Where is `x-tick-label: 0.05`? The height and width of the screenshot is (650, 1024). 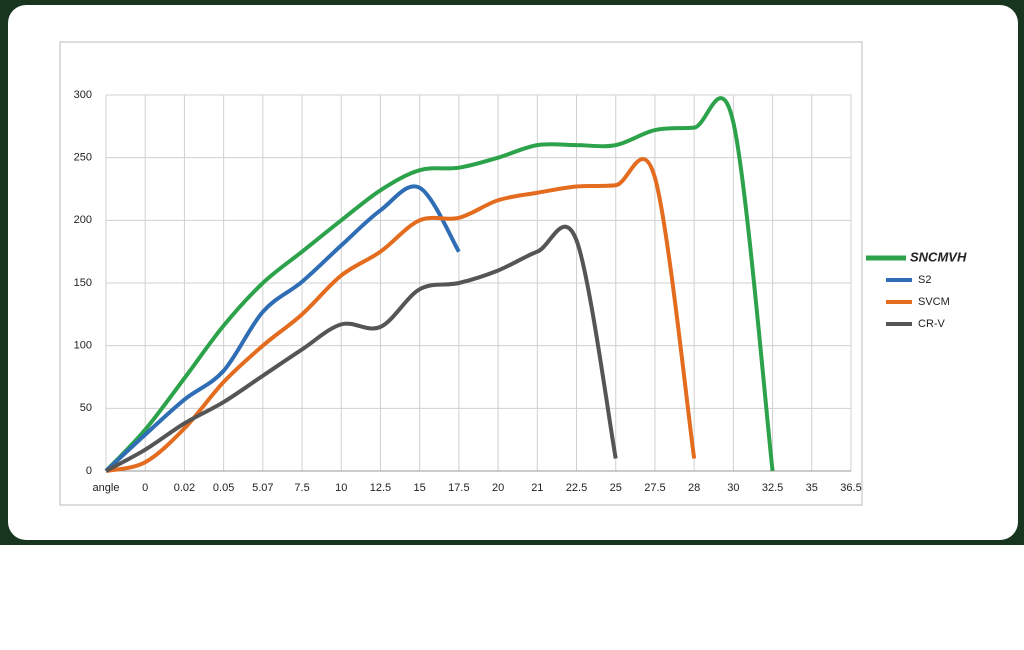 x-tick-label: 0.05 is located at coordinates (223, 488).